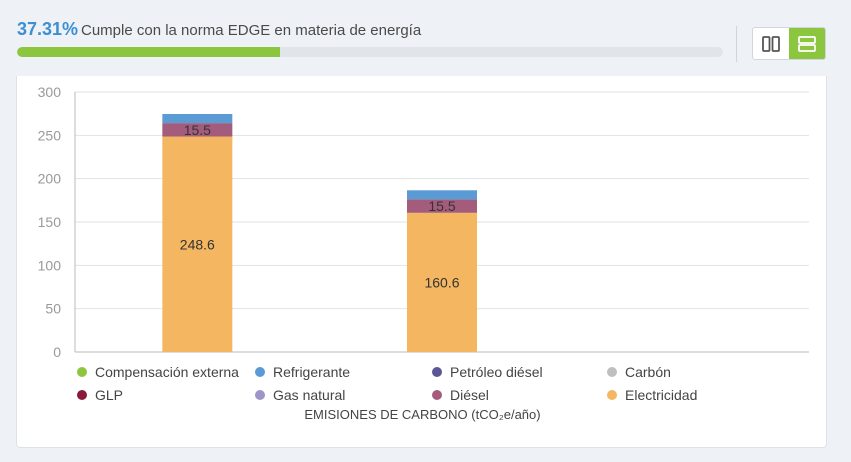  I want to click on legend-item-compensación-externa: Compensación externa, so click(158, 372).